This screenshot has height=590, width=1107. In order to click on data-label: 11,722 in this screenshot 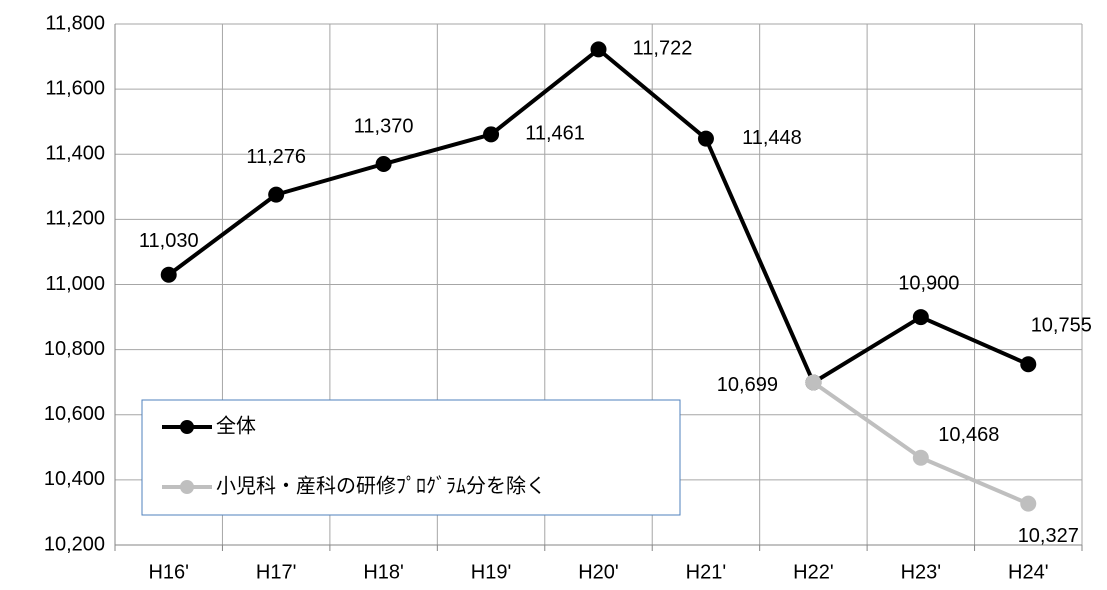, I will do `click(663, 49)`.